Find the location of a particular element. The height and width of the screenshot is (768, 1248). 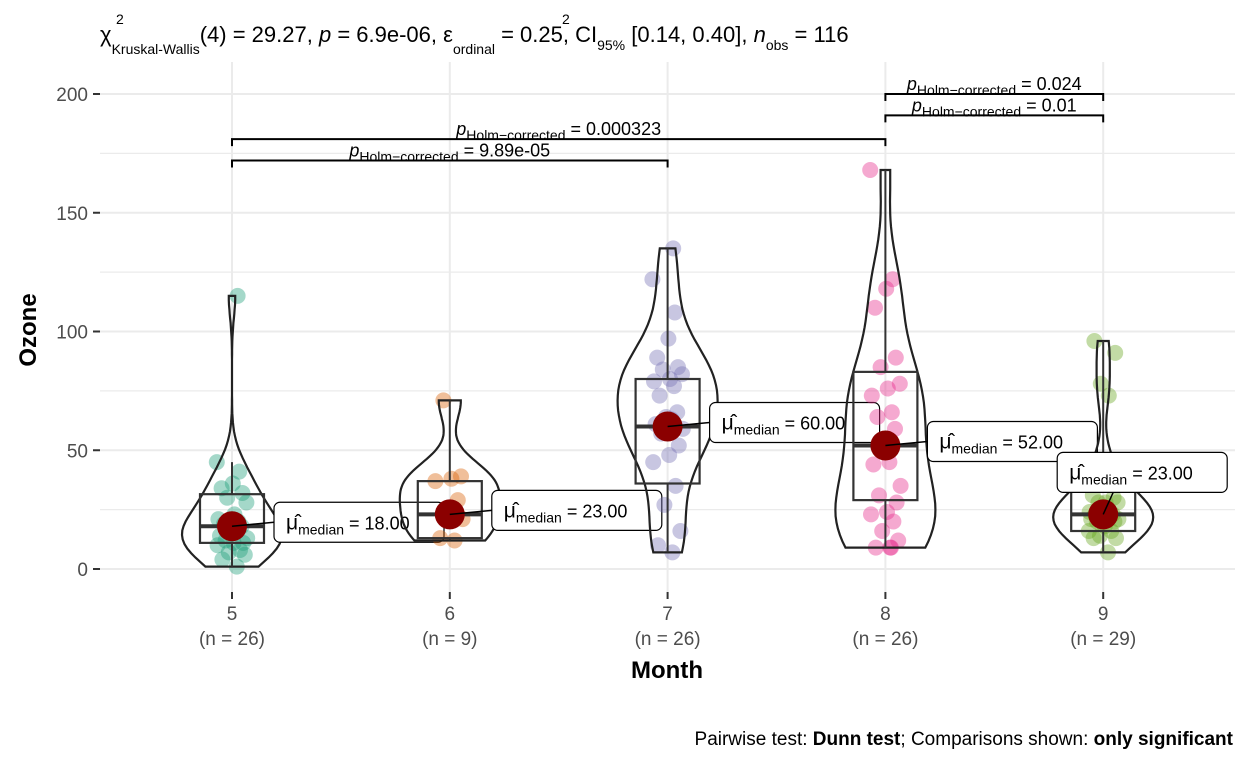

group-month-7: μ̂median = 60.00 is located at coordinates (748, 400).